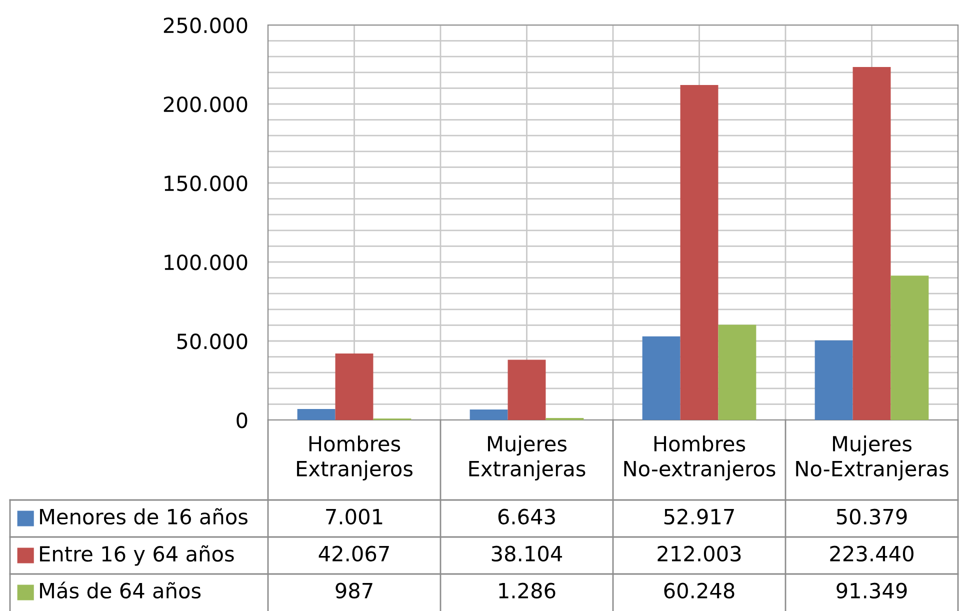  Describe the element at coordinates (120, 590) in the screenshot. I see `legend-label: Más de 64 años` at that location.